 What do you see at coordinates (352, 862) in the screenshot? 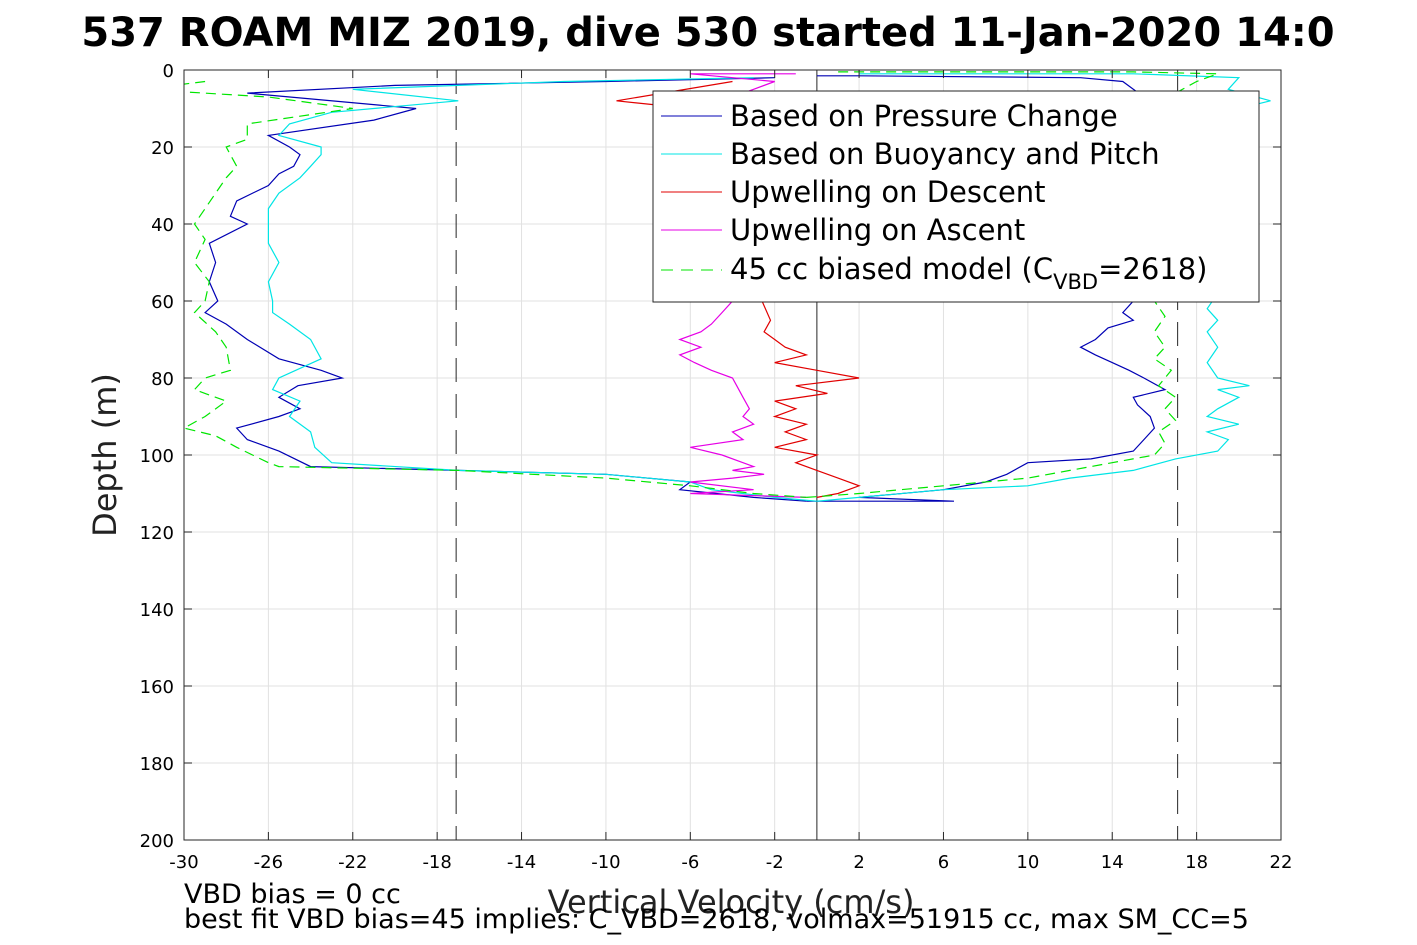
I see `x-tick-label: -22` at bounding box center [352, 862].